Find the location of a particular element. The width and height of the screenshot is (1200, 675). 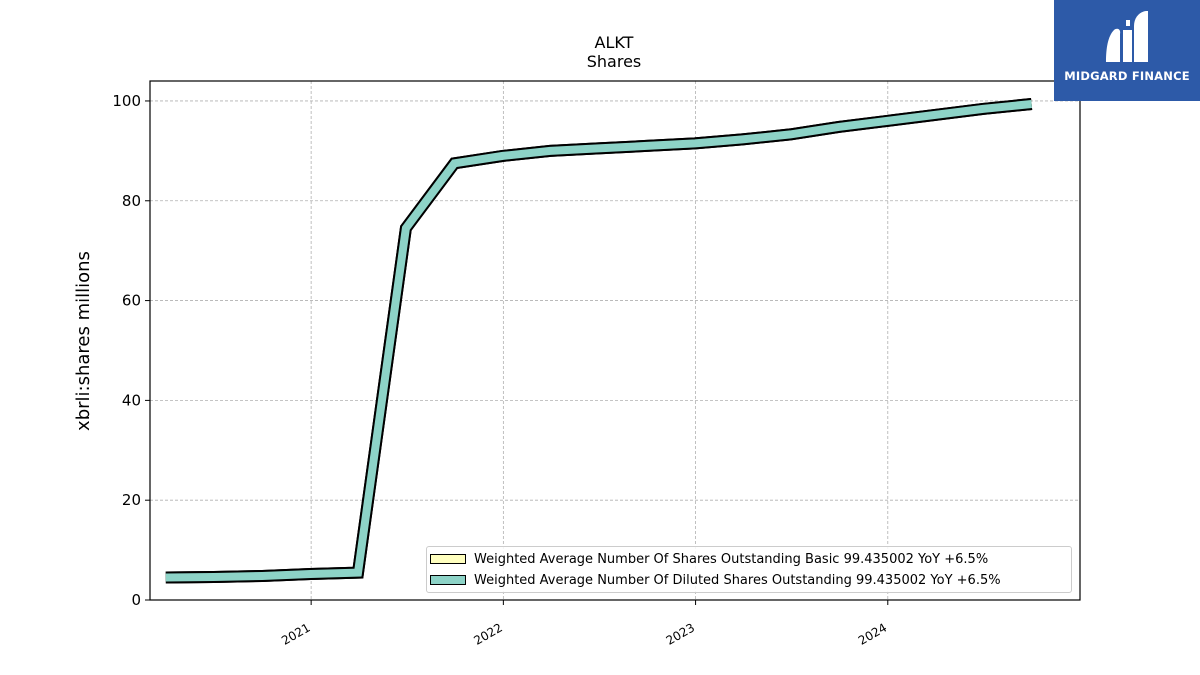

y-tick-label: 80 is located at coordinates (131, 201).